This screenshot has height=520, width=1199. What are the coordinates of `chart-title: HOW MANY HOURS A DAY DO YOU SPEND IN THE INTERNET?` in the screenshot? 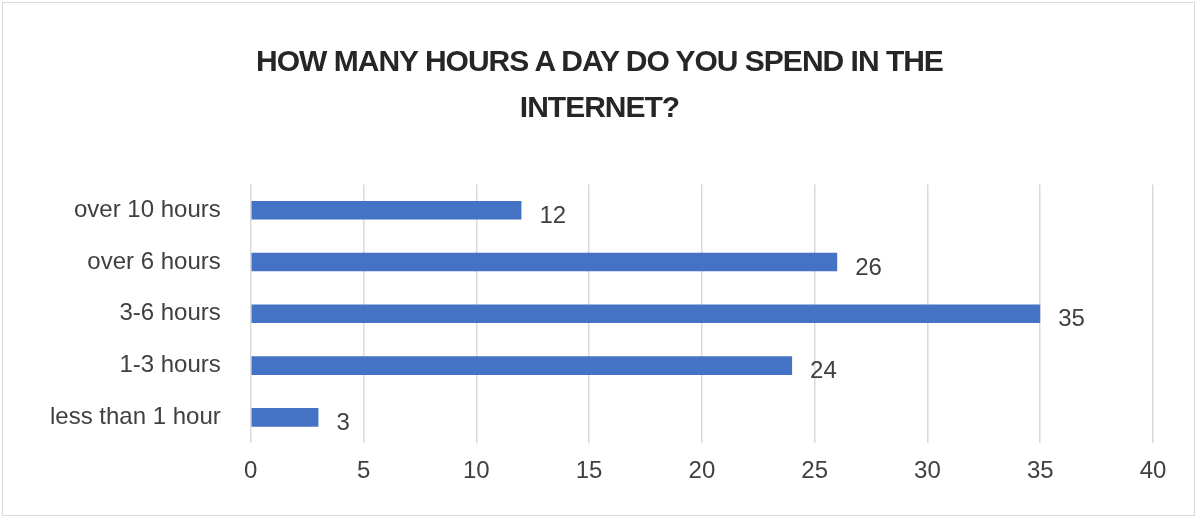 It's located at (599, 84).